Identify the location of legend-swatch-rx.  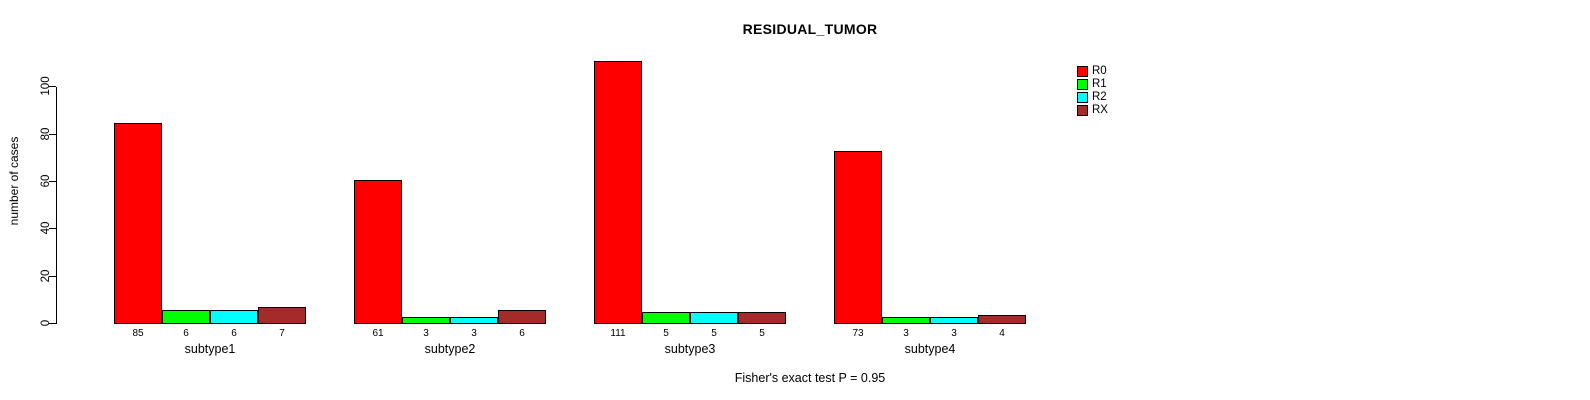
(1082, 110).